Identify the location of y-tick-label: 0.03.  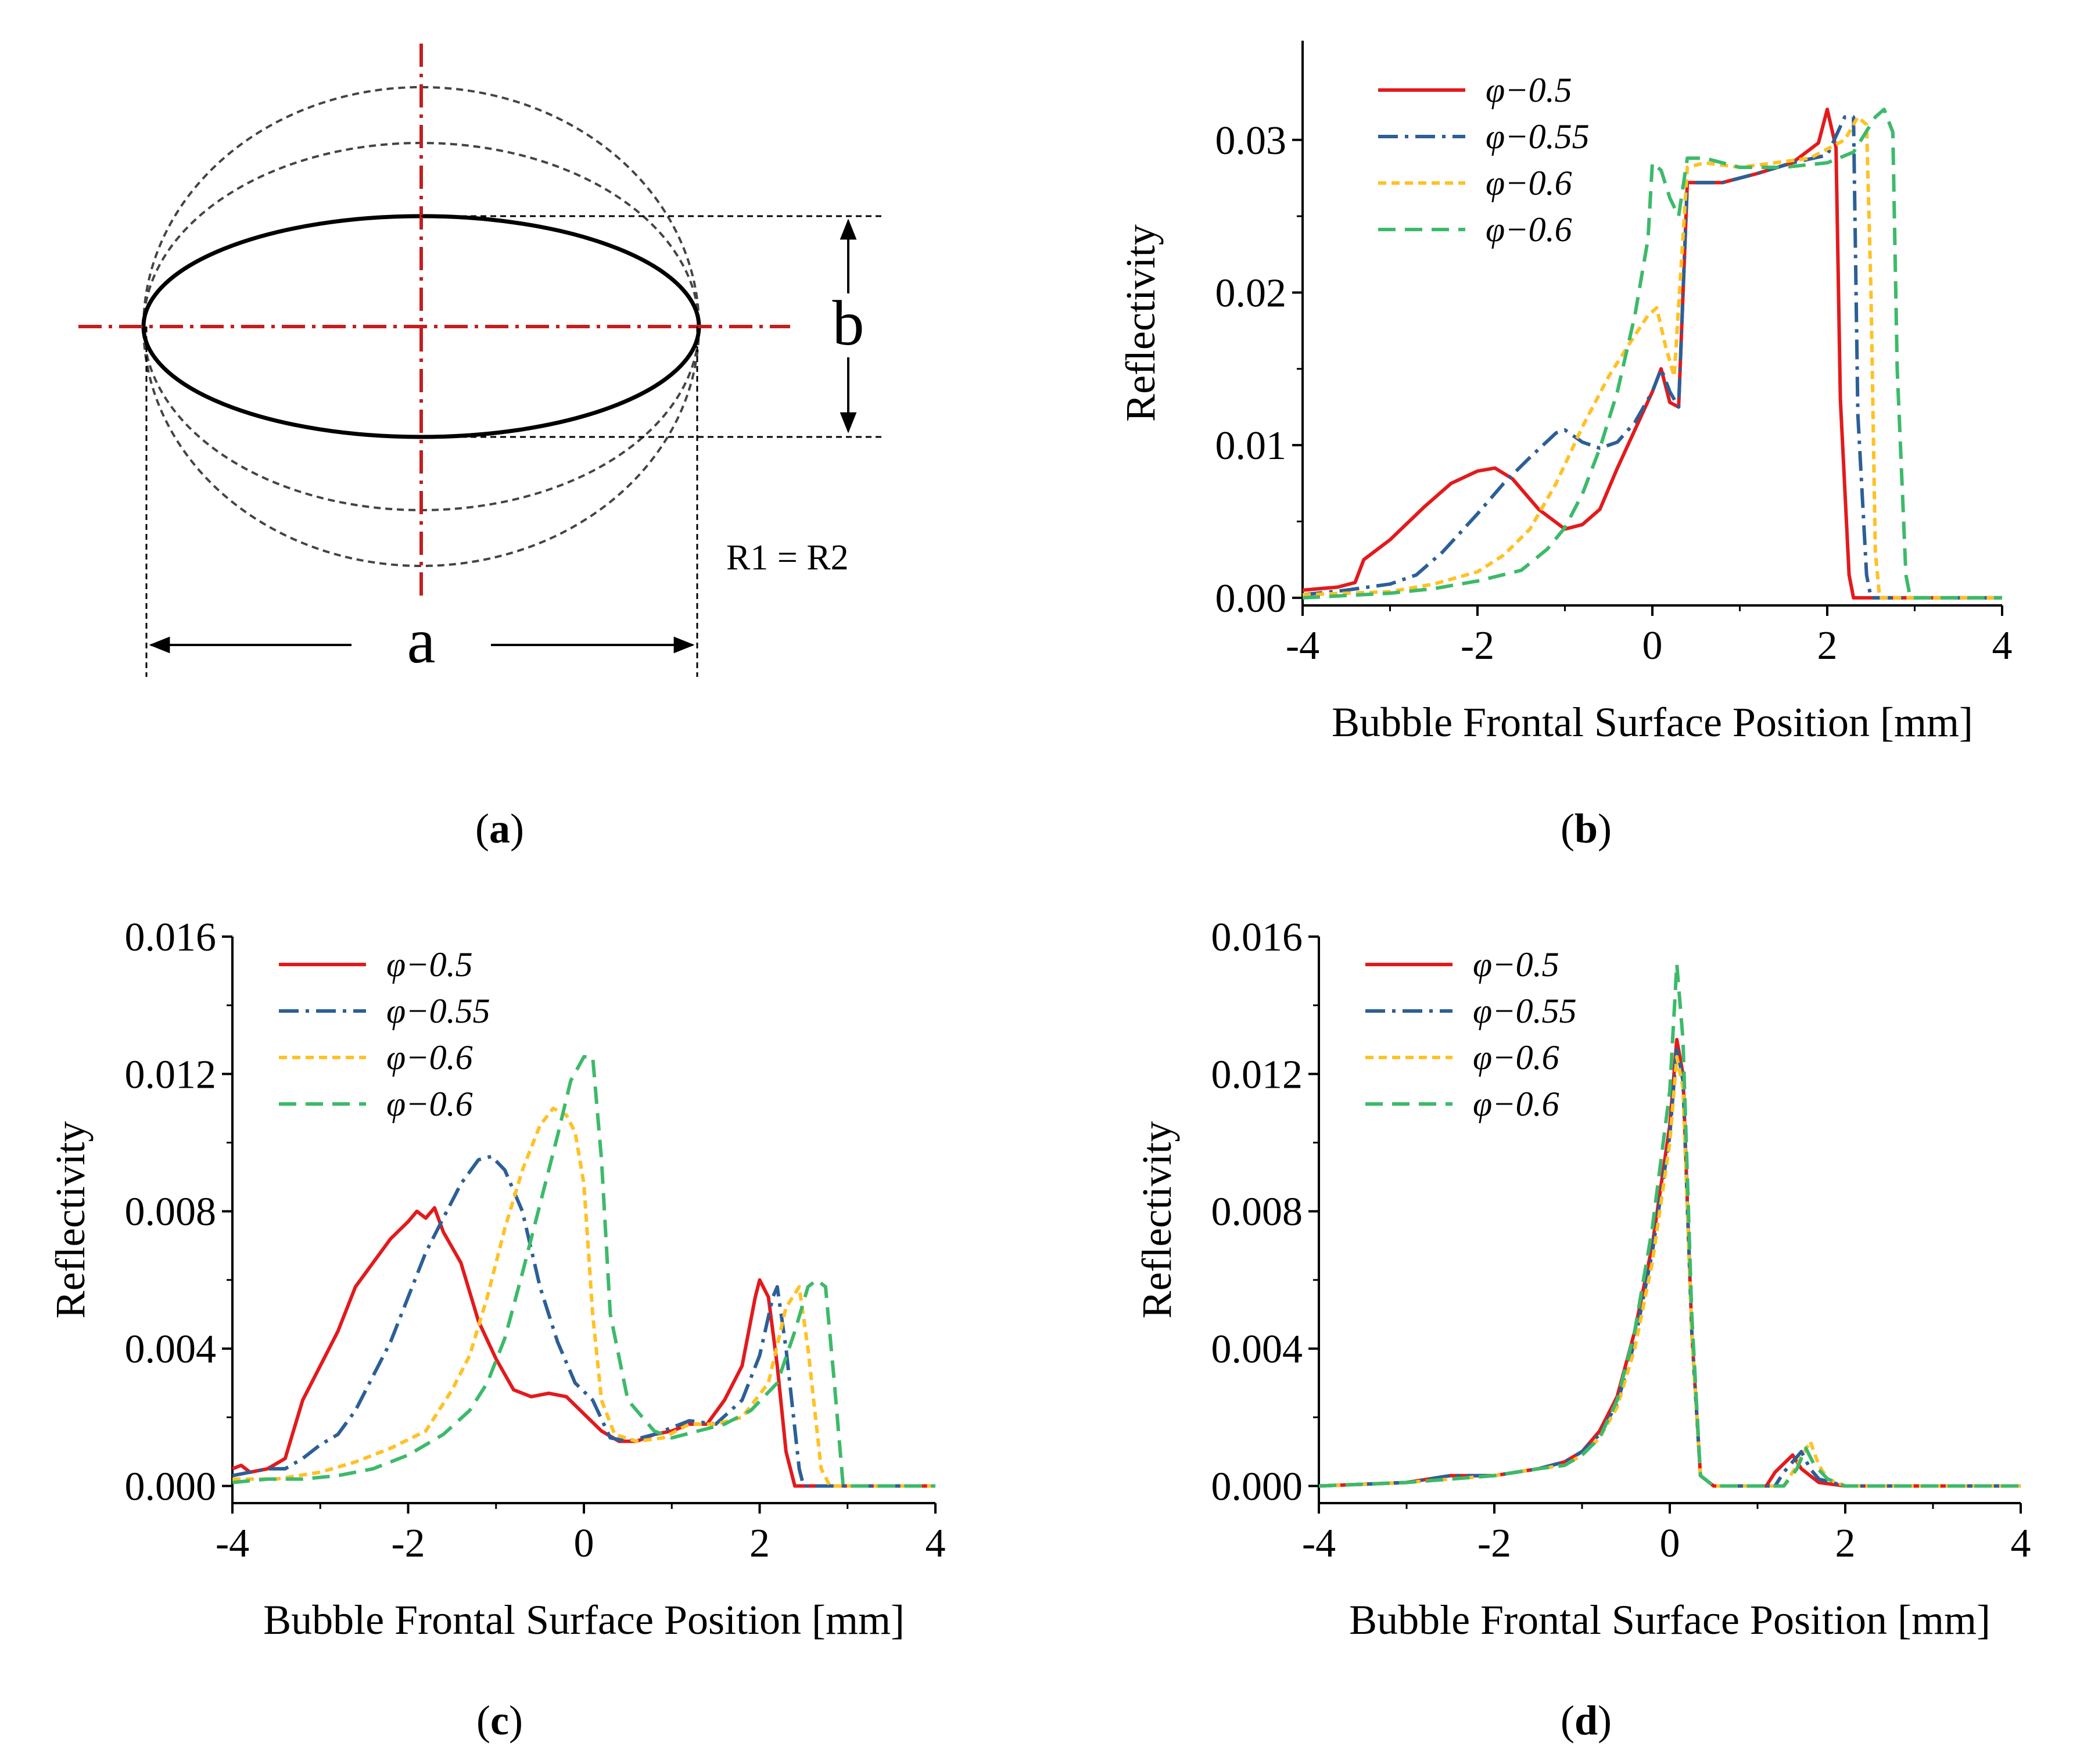
(1251, 141).